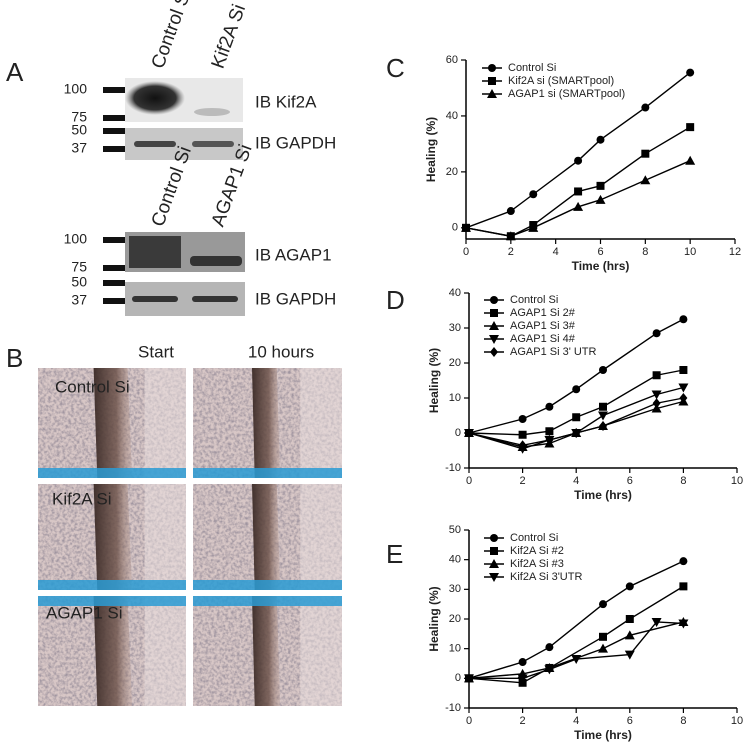 The image size is (745, 754). What do you see at coordinates (566, 94) in the screenshot?
I see `legend-label: AGAP1 si (SMARTpool)` at bounding box center [566, 94].